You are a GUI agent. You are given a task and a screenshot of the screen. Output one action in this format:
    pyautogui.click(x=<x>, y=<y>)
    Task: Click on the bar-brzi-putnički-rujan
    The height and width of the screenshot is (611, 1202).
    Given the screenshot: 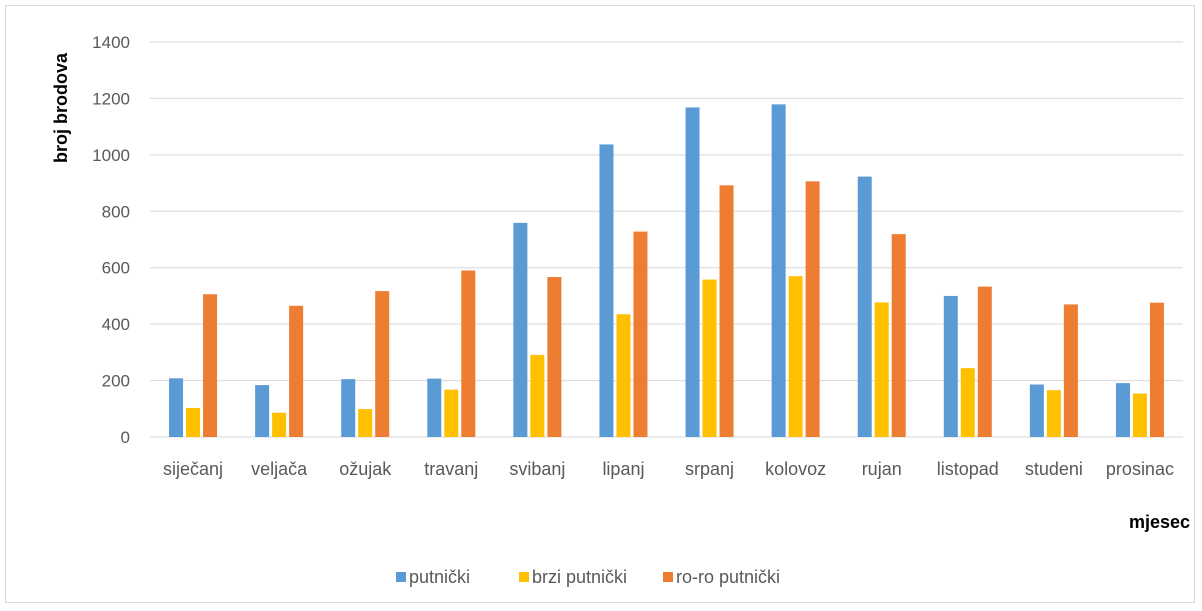 What is the action you would take?
    pyautogui.click(x=881, y=369)
    